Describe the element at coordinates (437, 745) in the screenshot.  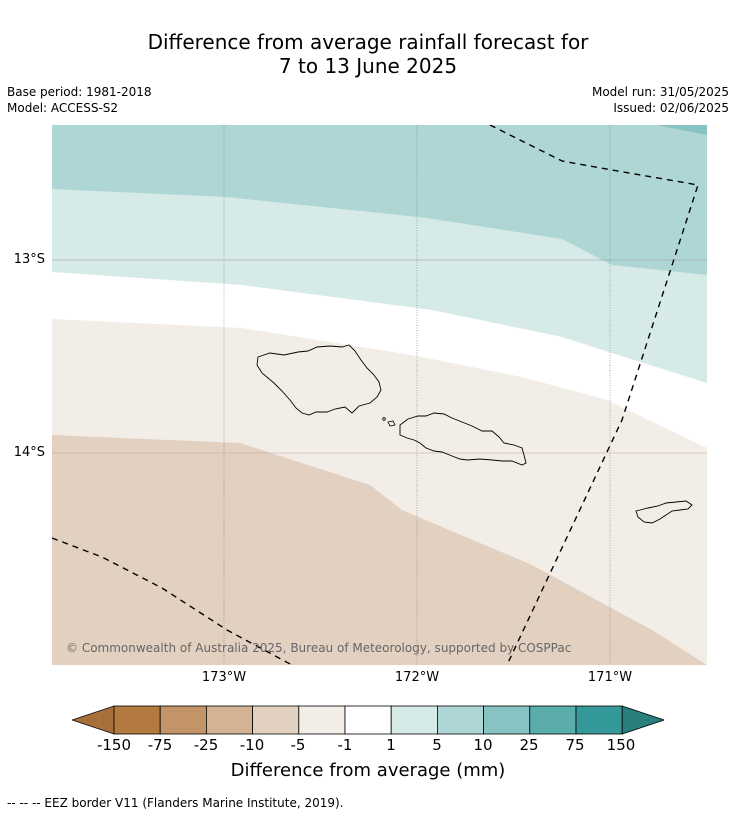
I see `cb-tick: 5` at that location.